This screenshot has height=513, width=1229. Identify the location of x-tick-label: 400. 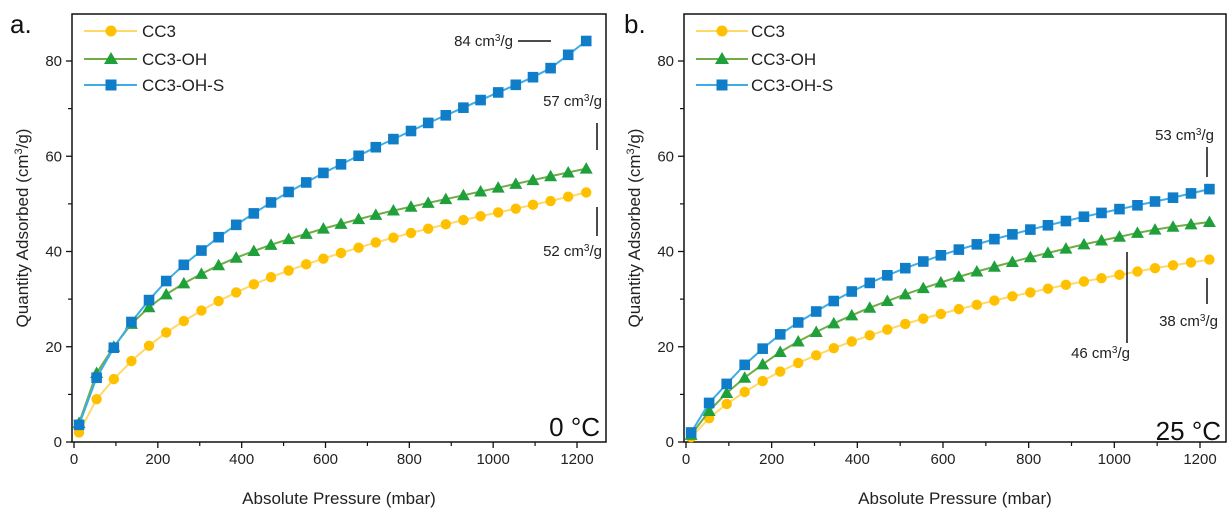
(857, 459).